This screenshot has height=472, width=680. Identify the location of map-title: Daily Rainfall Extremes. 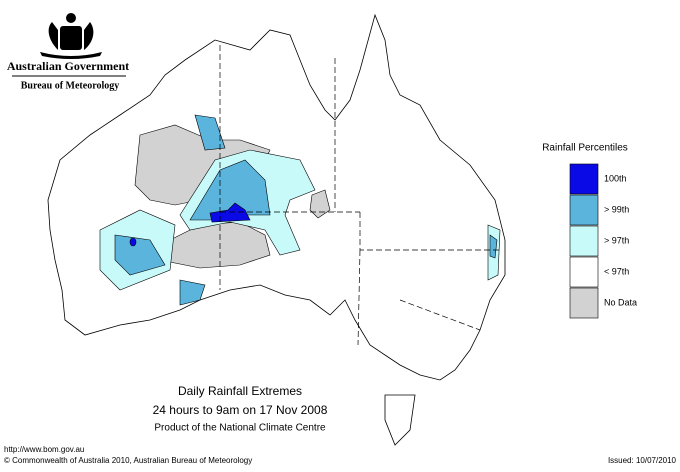
(240, 391).